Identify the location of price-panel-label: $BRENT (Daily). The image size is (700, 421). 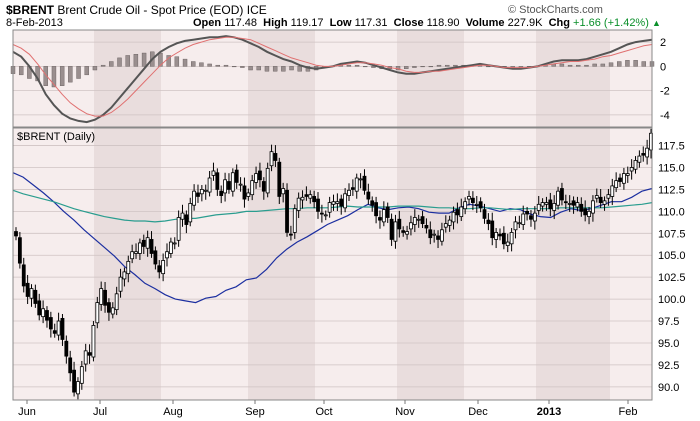
(56, 137).